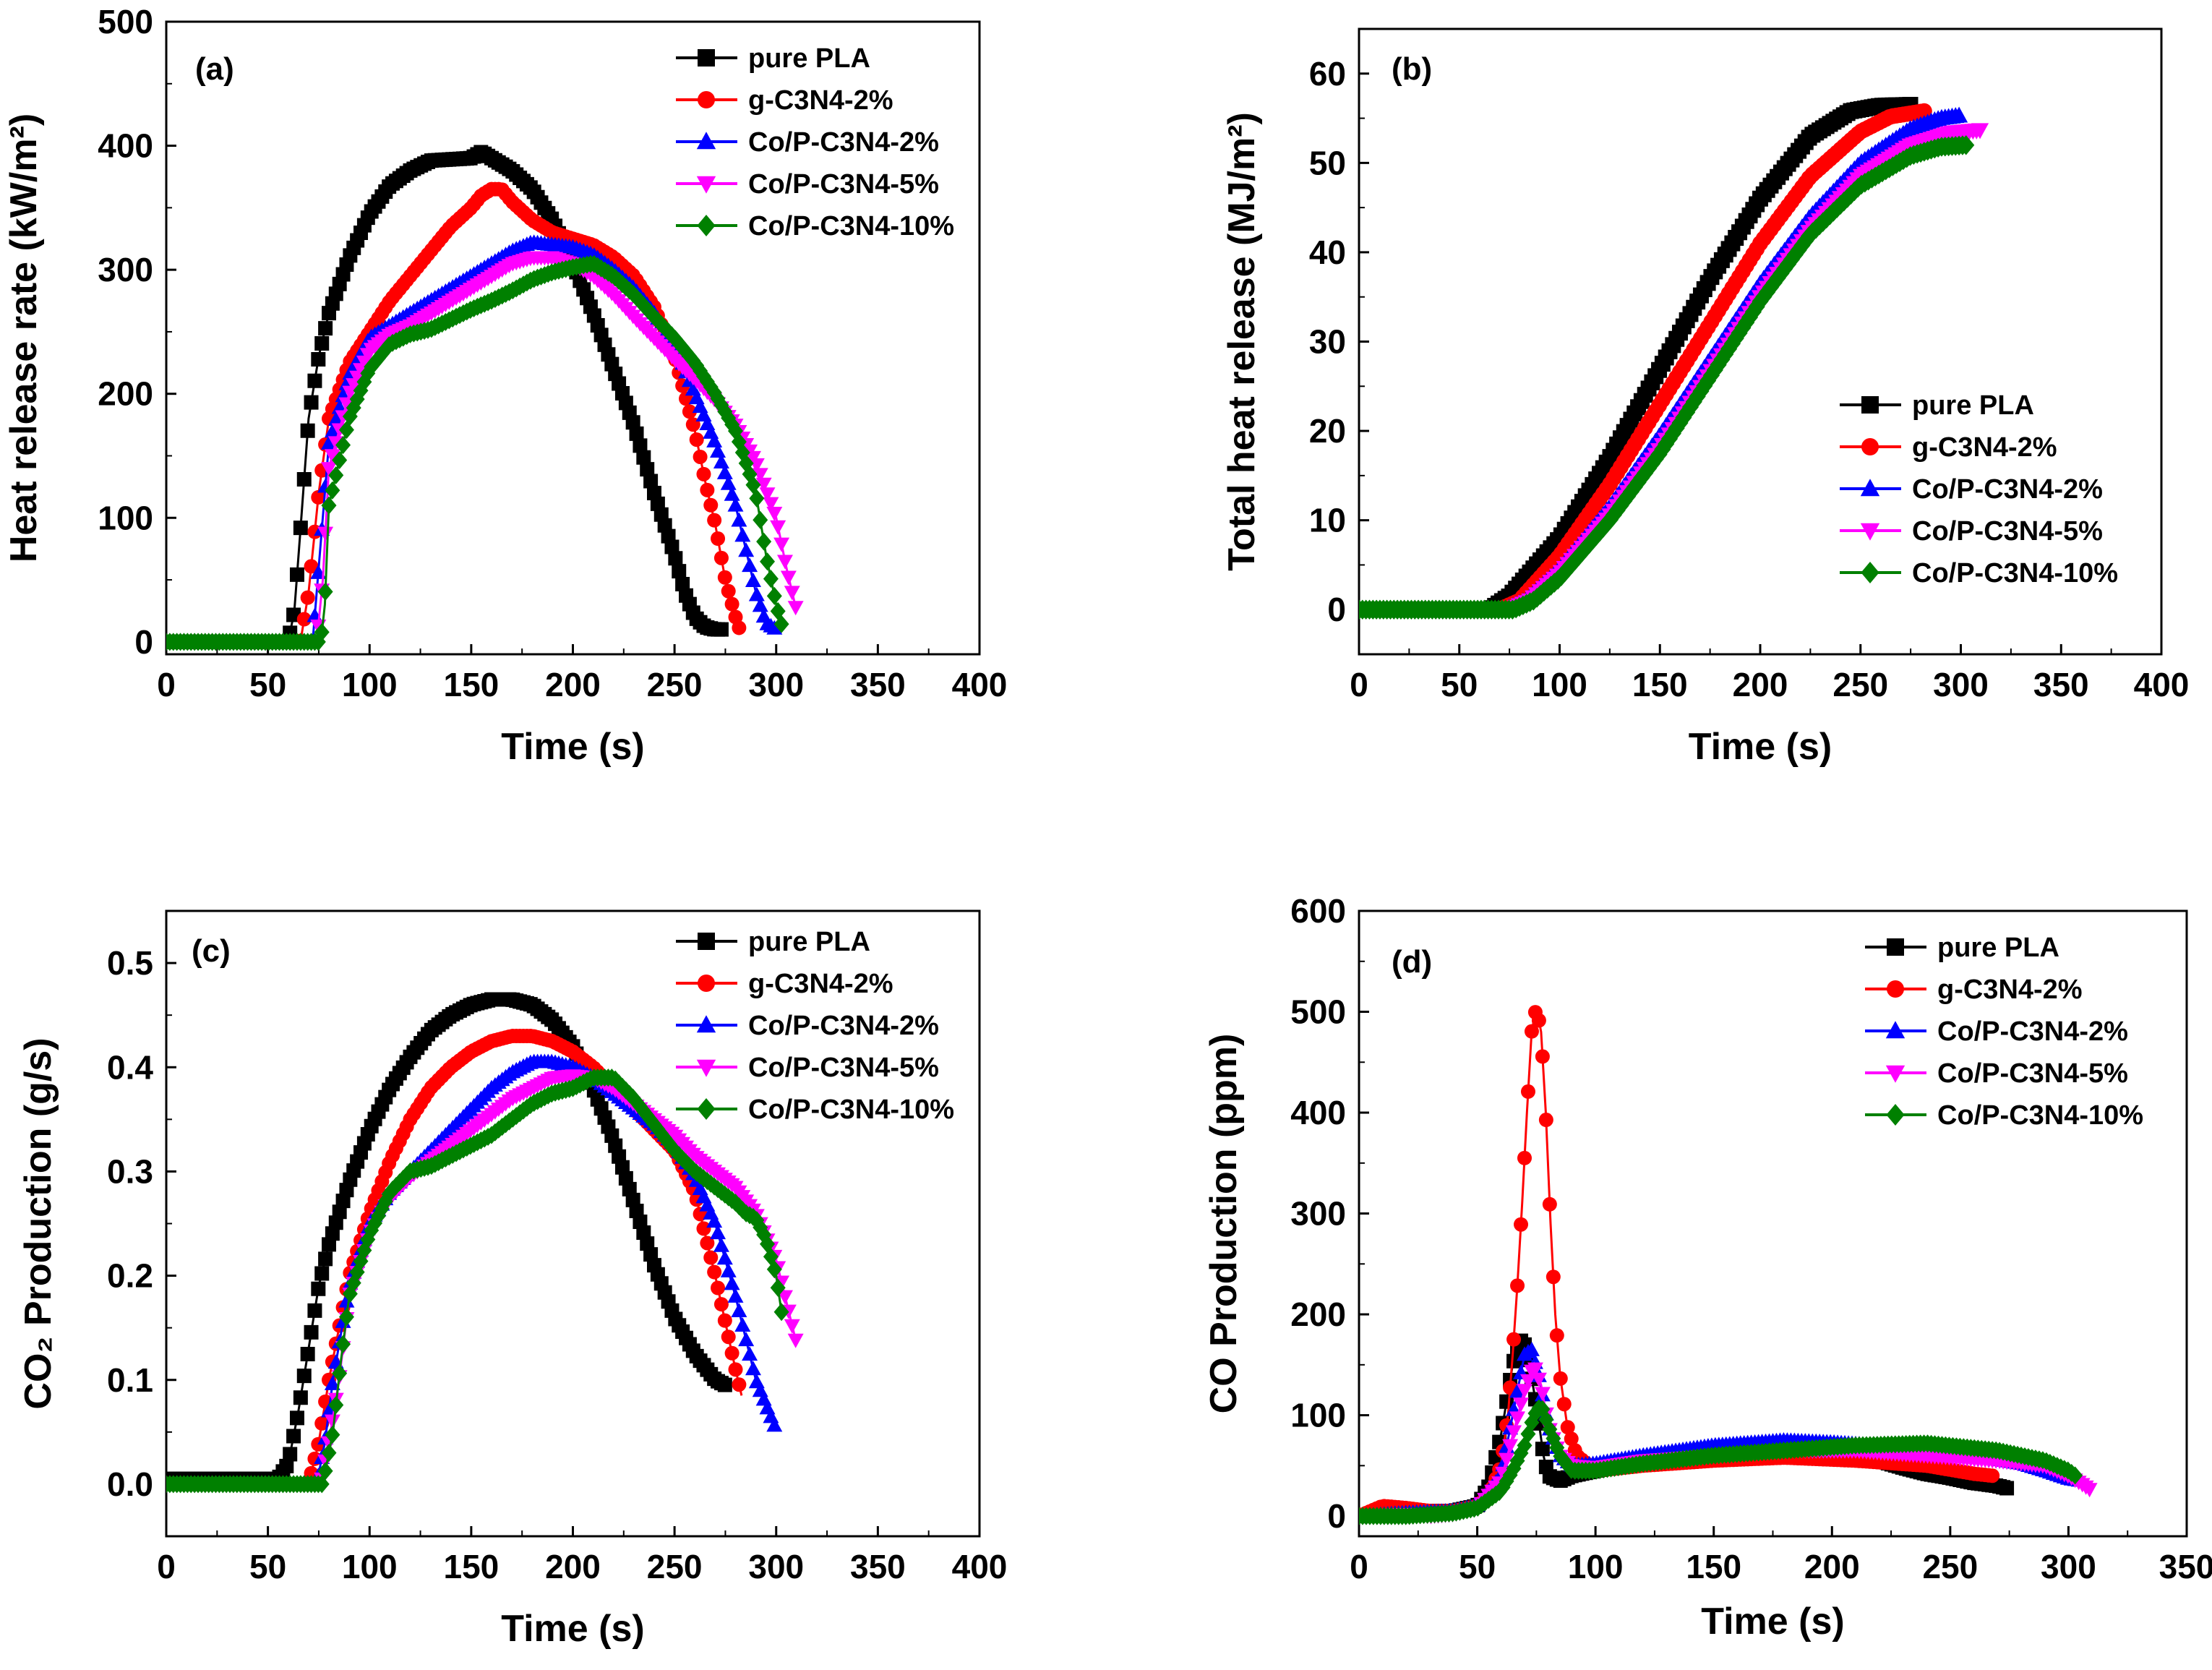  Describe the element at coordinates (2032, 1073) in the screenshot. I see `legend-label: Co/P-C3N4-5%` at that location.